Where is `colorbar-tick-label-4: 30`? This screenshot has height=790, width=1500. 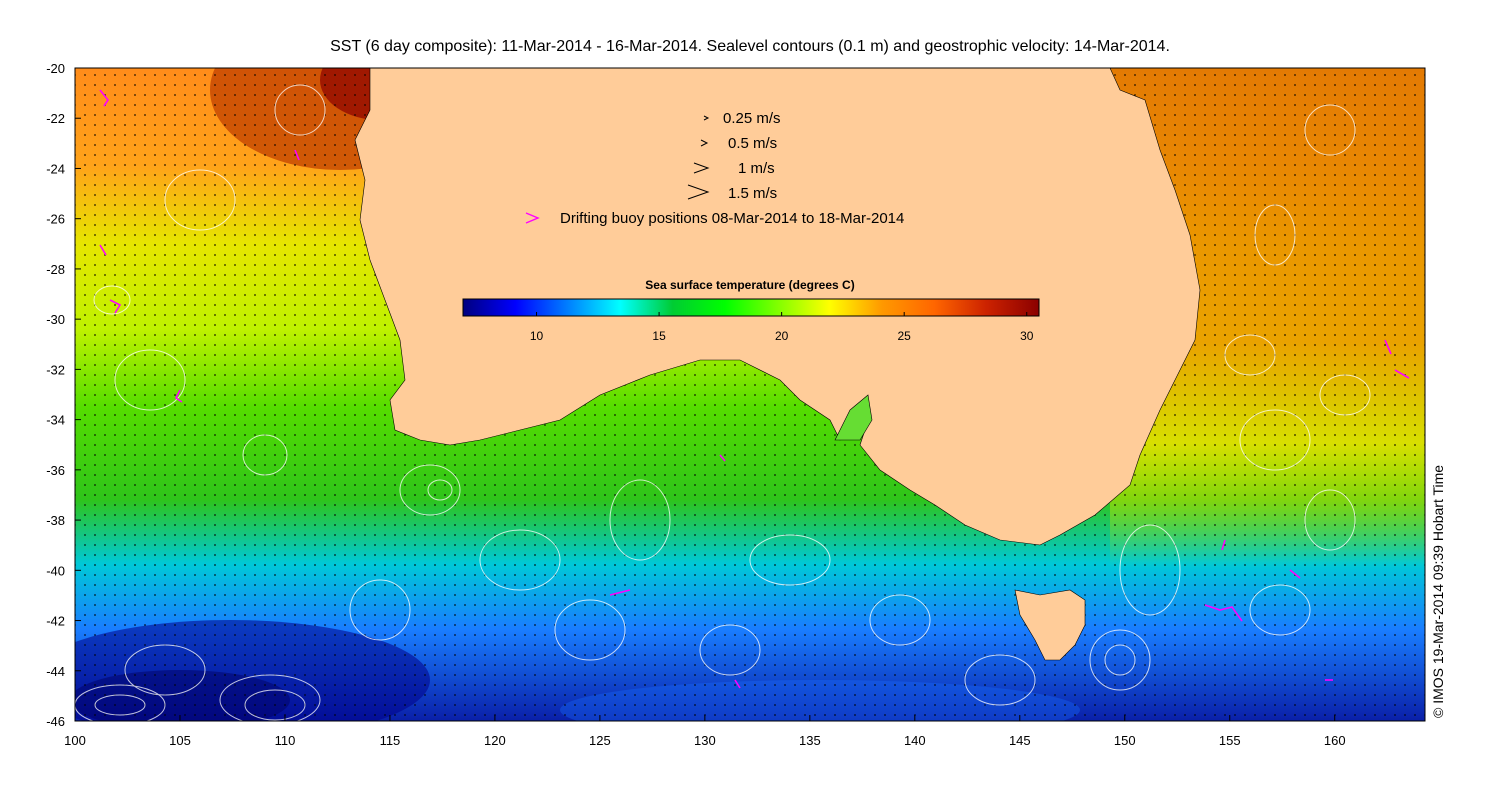 colorbar-tick-label-4: 30 is located at coordinates (1027, 336).